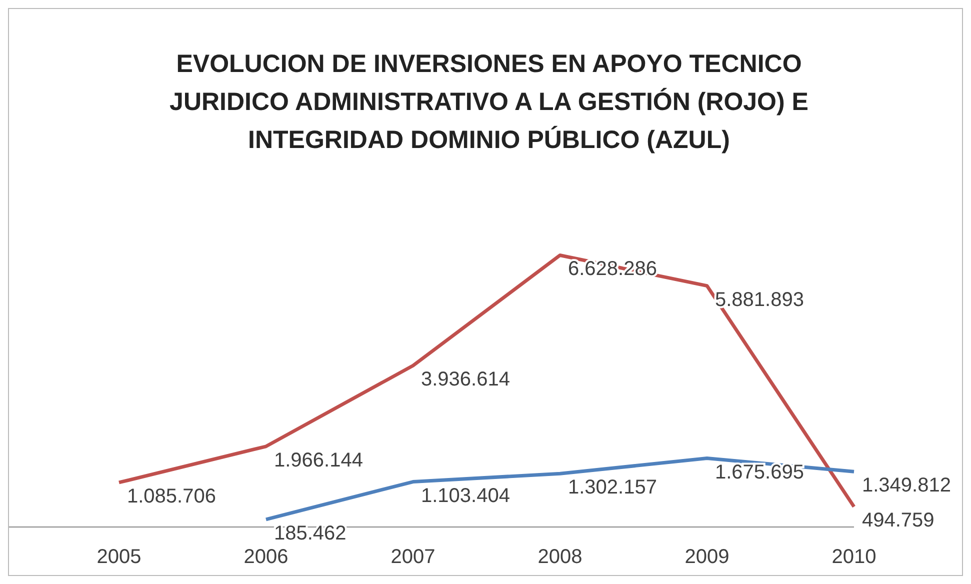  What do you see at coordinates (310, 533) in the screenshot?
I see `data-label: 185.462` at bounding box center [310, 533].